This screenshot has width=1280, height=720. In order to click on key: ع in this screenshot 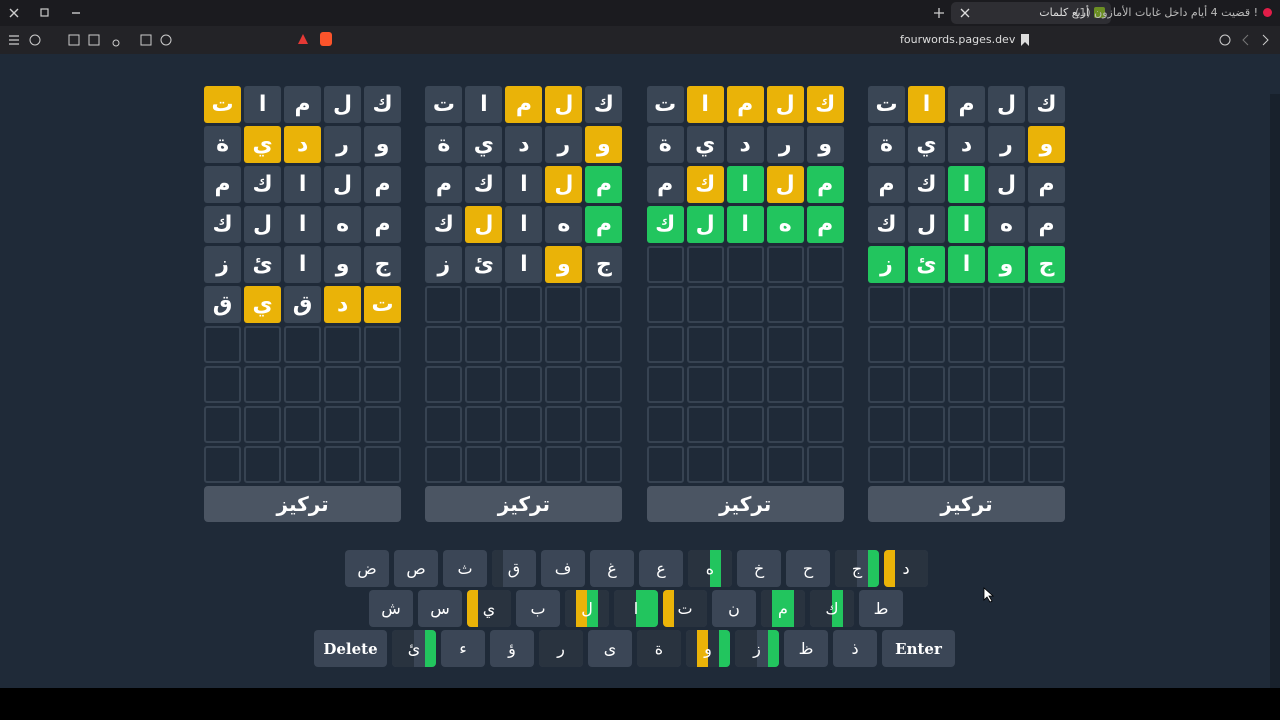, I will do `click(661, 568)`.